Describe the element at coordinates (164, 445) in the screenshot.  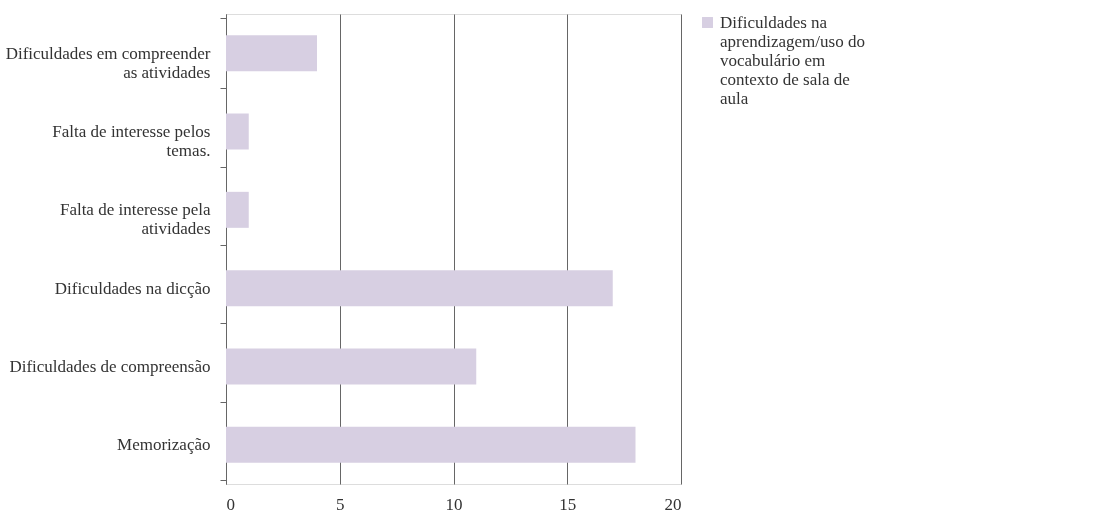
I see `y-tick-label: Memorização` at that location.